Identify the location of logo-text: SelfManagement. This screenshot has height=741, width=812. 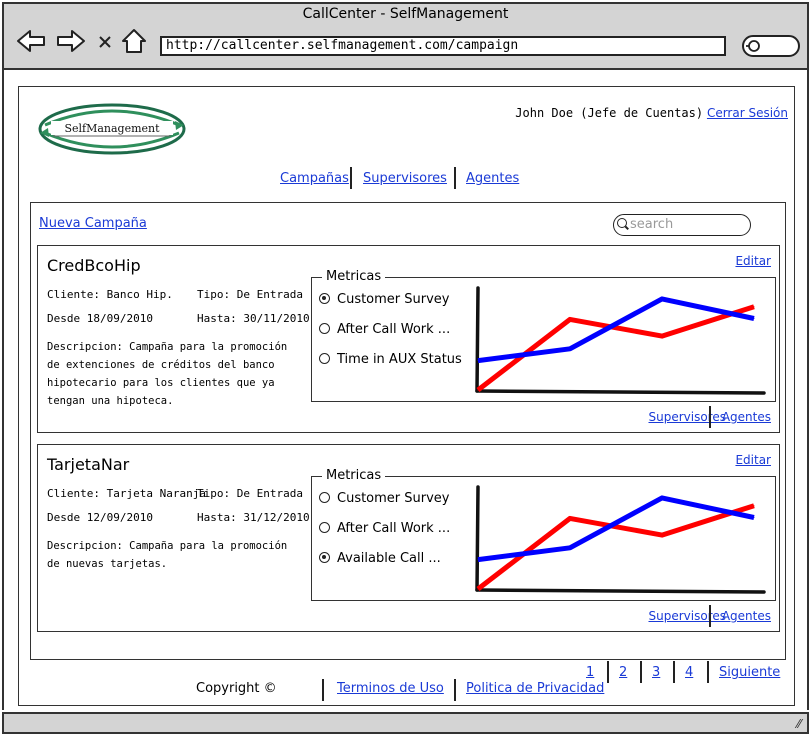
(112, 128).